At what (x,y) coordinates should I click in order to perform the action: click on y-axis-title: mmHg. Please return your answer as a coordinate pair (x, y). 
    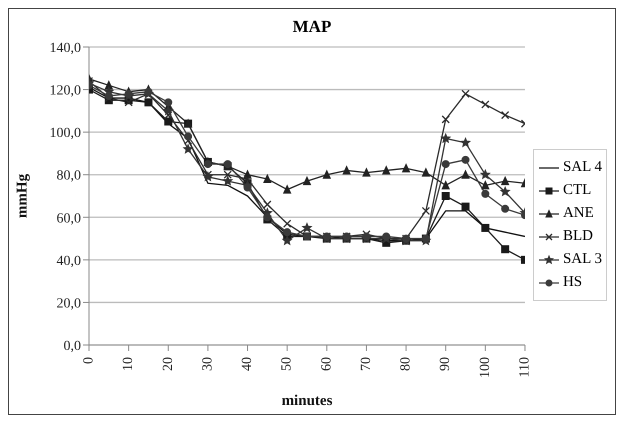
    Looking at the image, I should click on (22, 195).